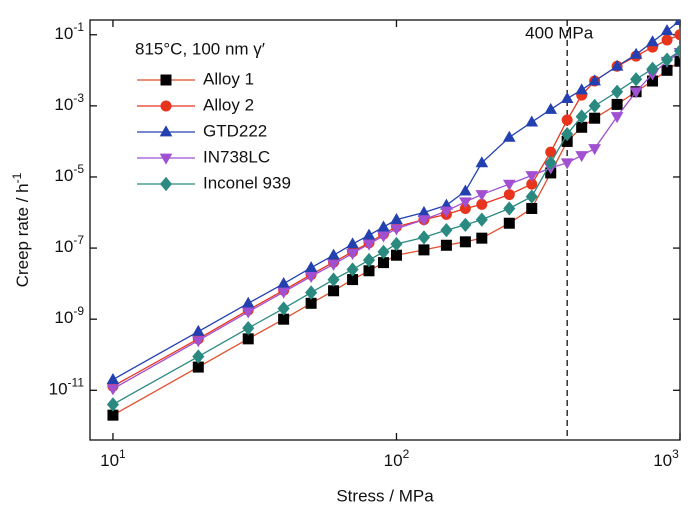  I want to click on legend-label: Inconel 939, so click(247, 182).